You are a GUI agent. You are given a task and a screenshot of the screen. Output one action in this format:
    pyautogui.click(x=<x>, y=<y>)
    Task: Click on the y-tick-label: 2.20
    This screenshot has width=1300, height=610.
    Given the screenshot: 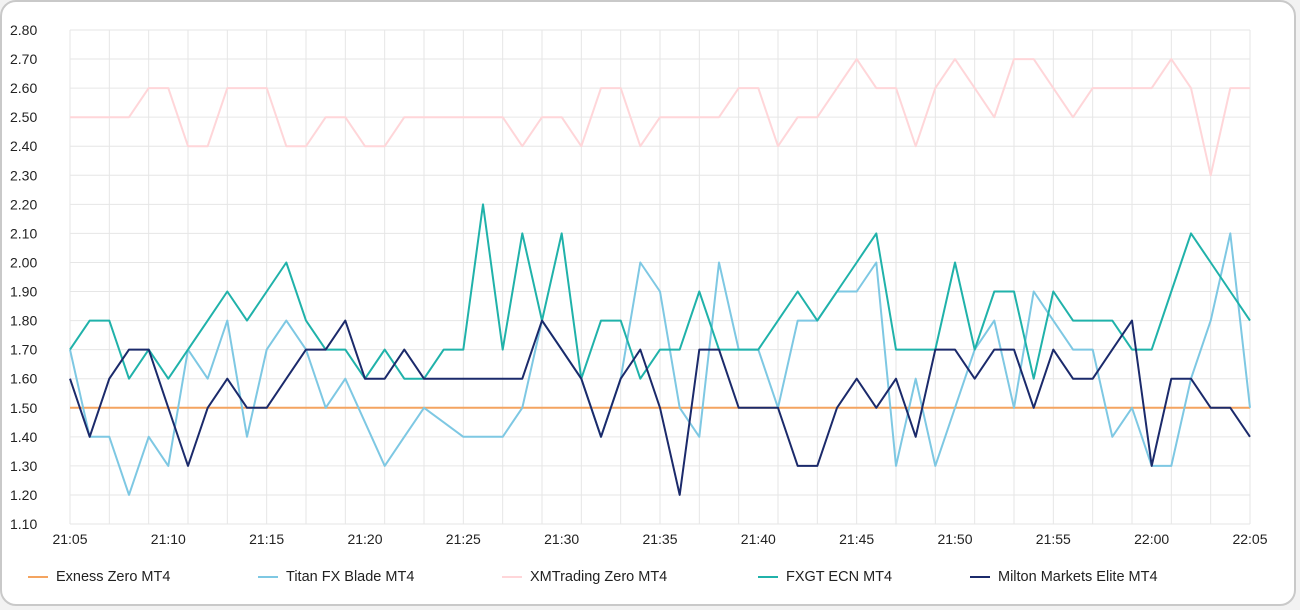 What is the action you would take?
    pyautogui.click(x=23, y=204)
    